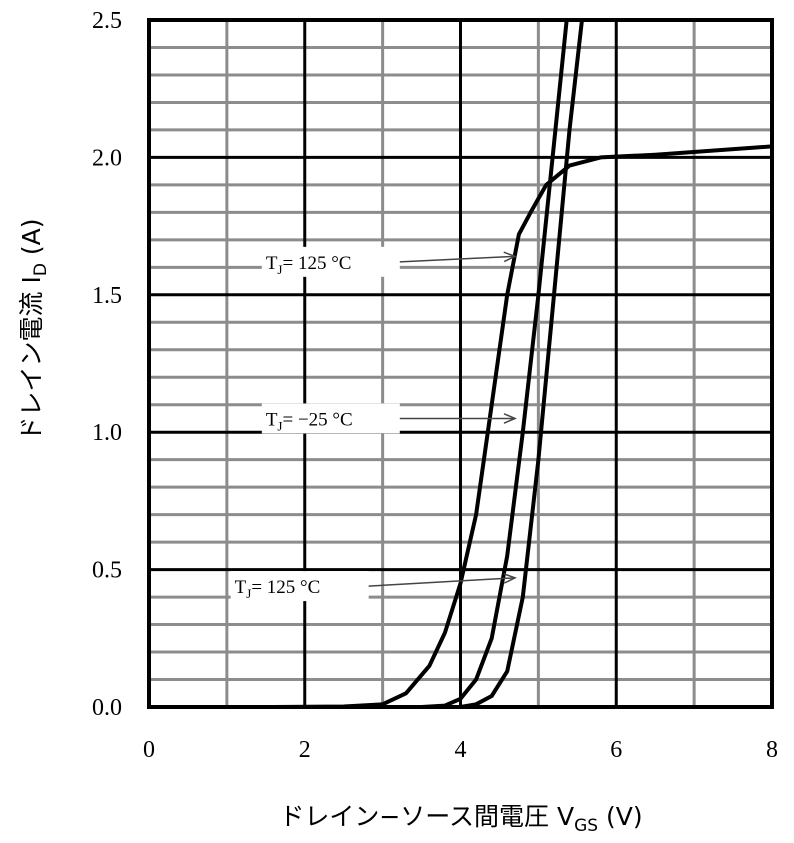 Image resolution: width=794 pixels, height=843 pixels. I want to click on x-tick-label: 4, so click(461, 750).